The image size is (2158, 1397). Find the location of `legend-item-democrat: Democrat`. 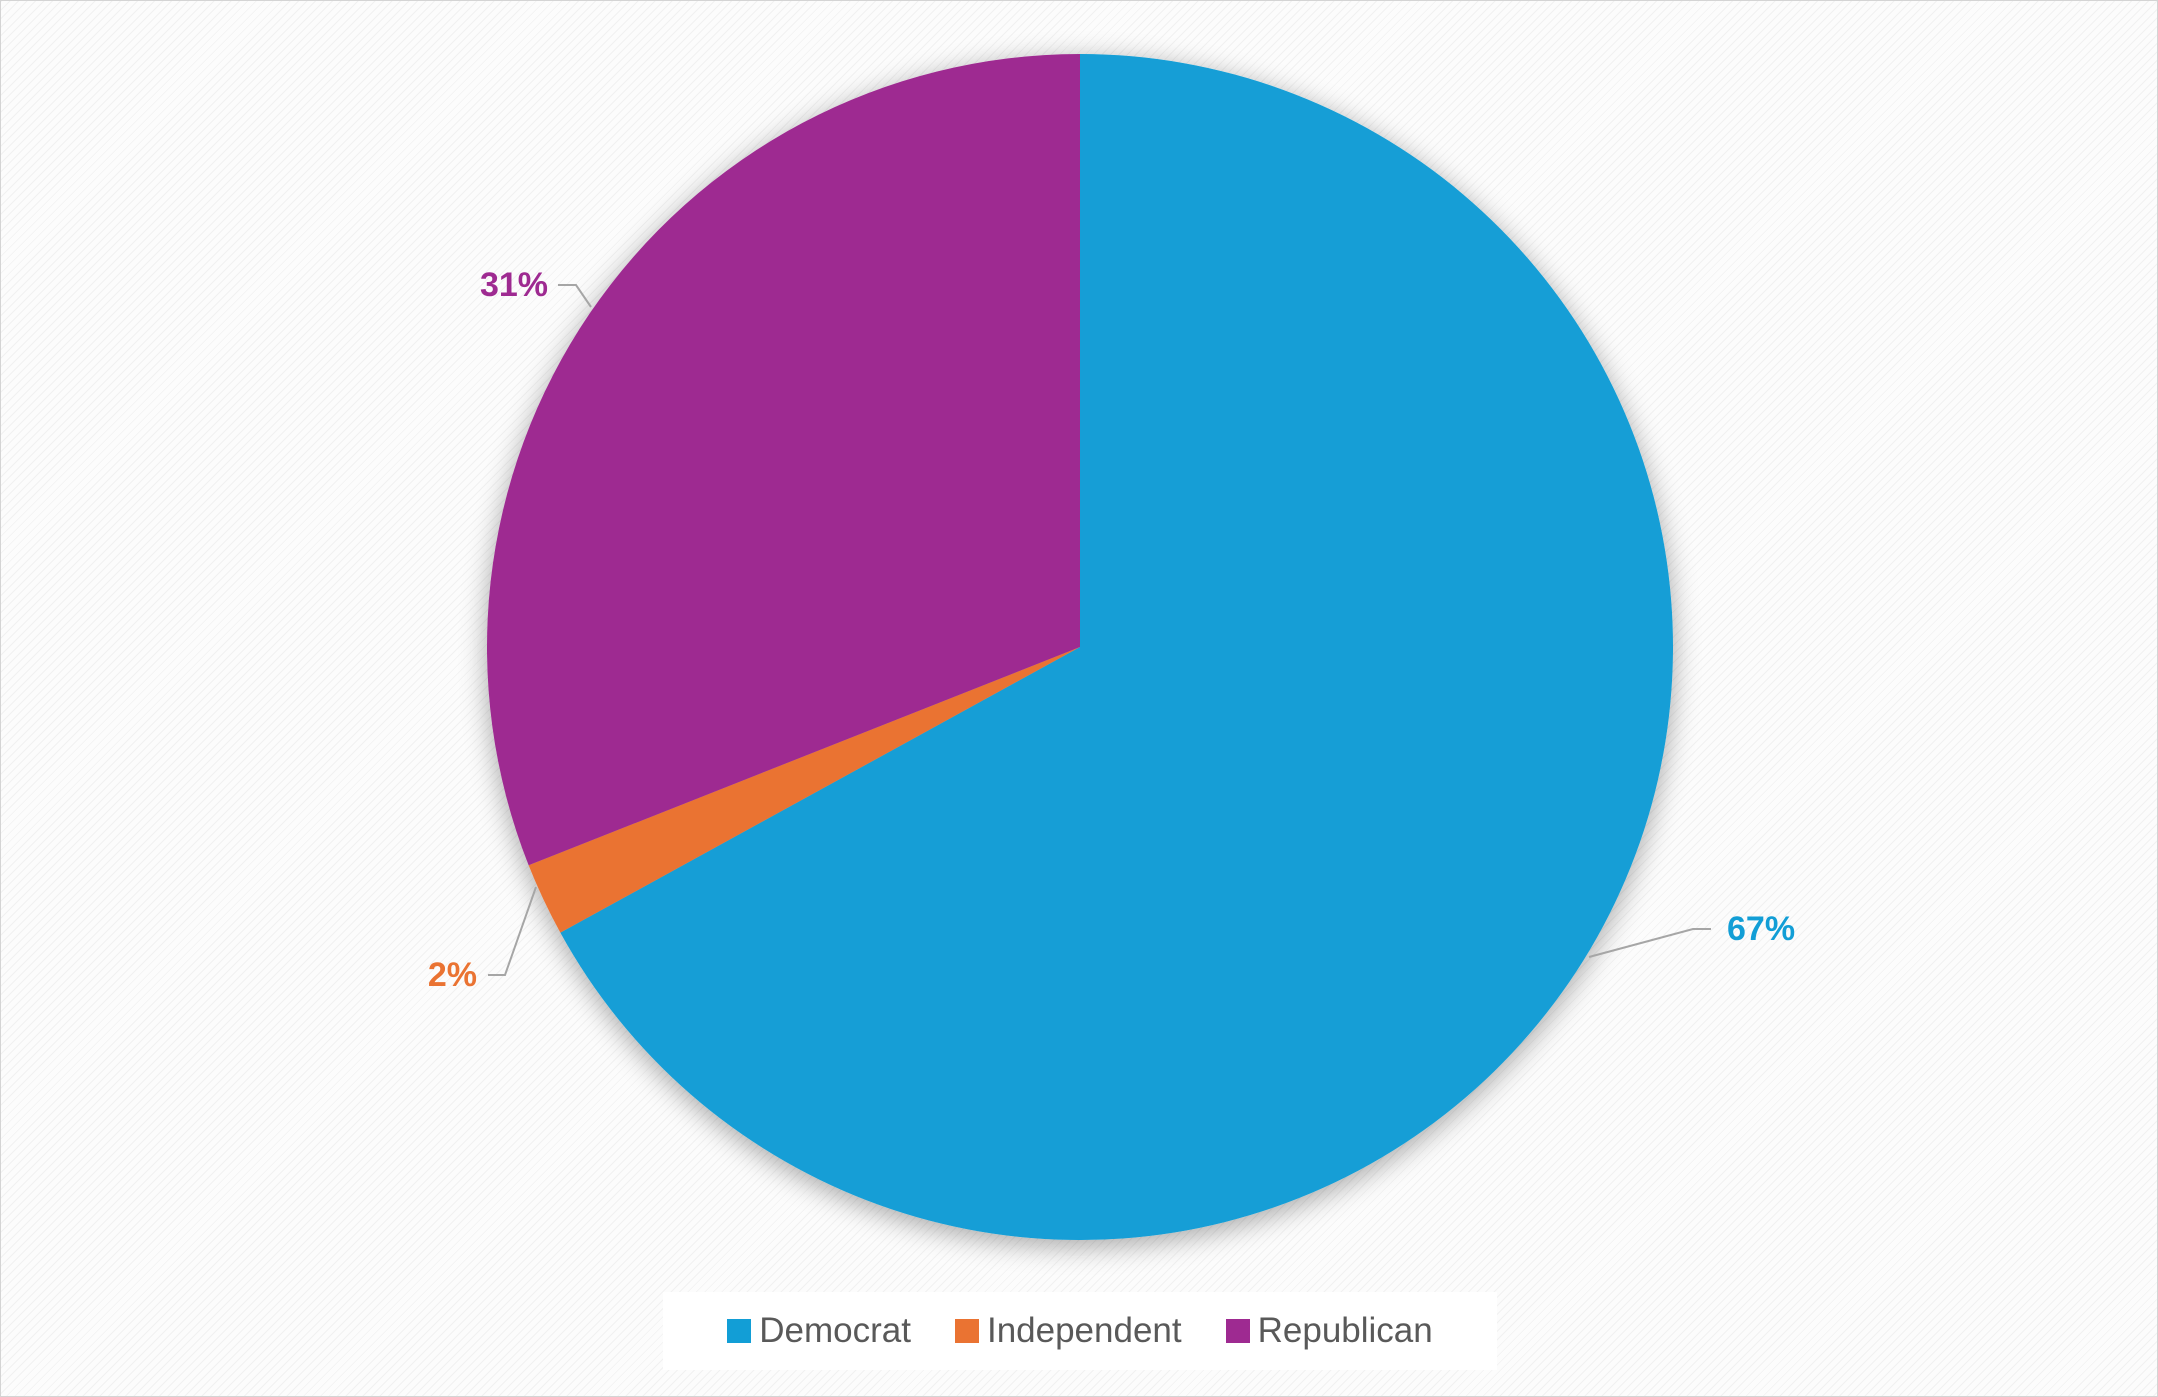

legend-item-democrat: Democrat is located at coordinates (819, 1331).